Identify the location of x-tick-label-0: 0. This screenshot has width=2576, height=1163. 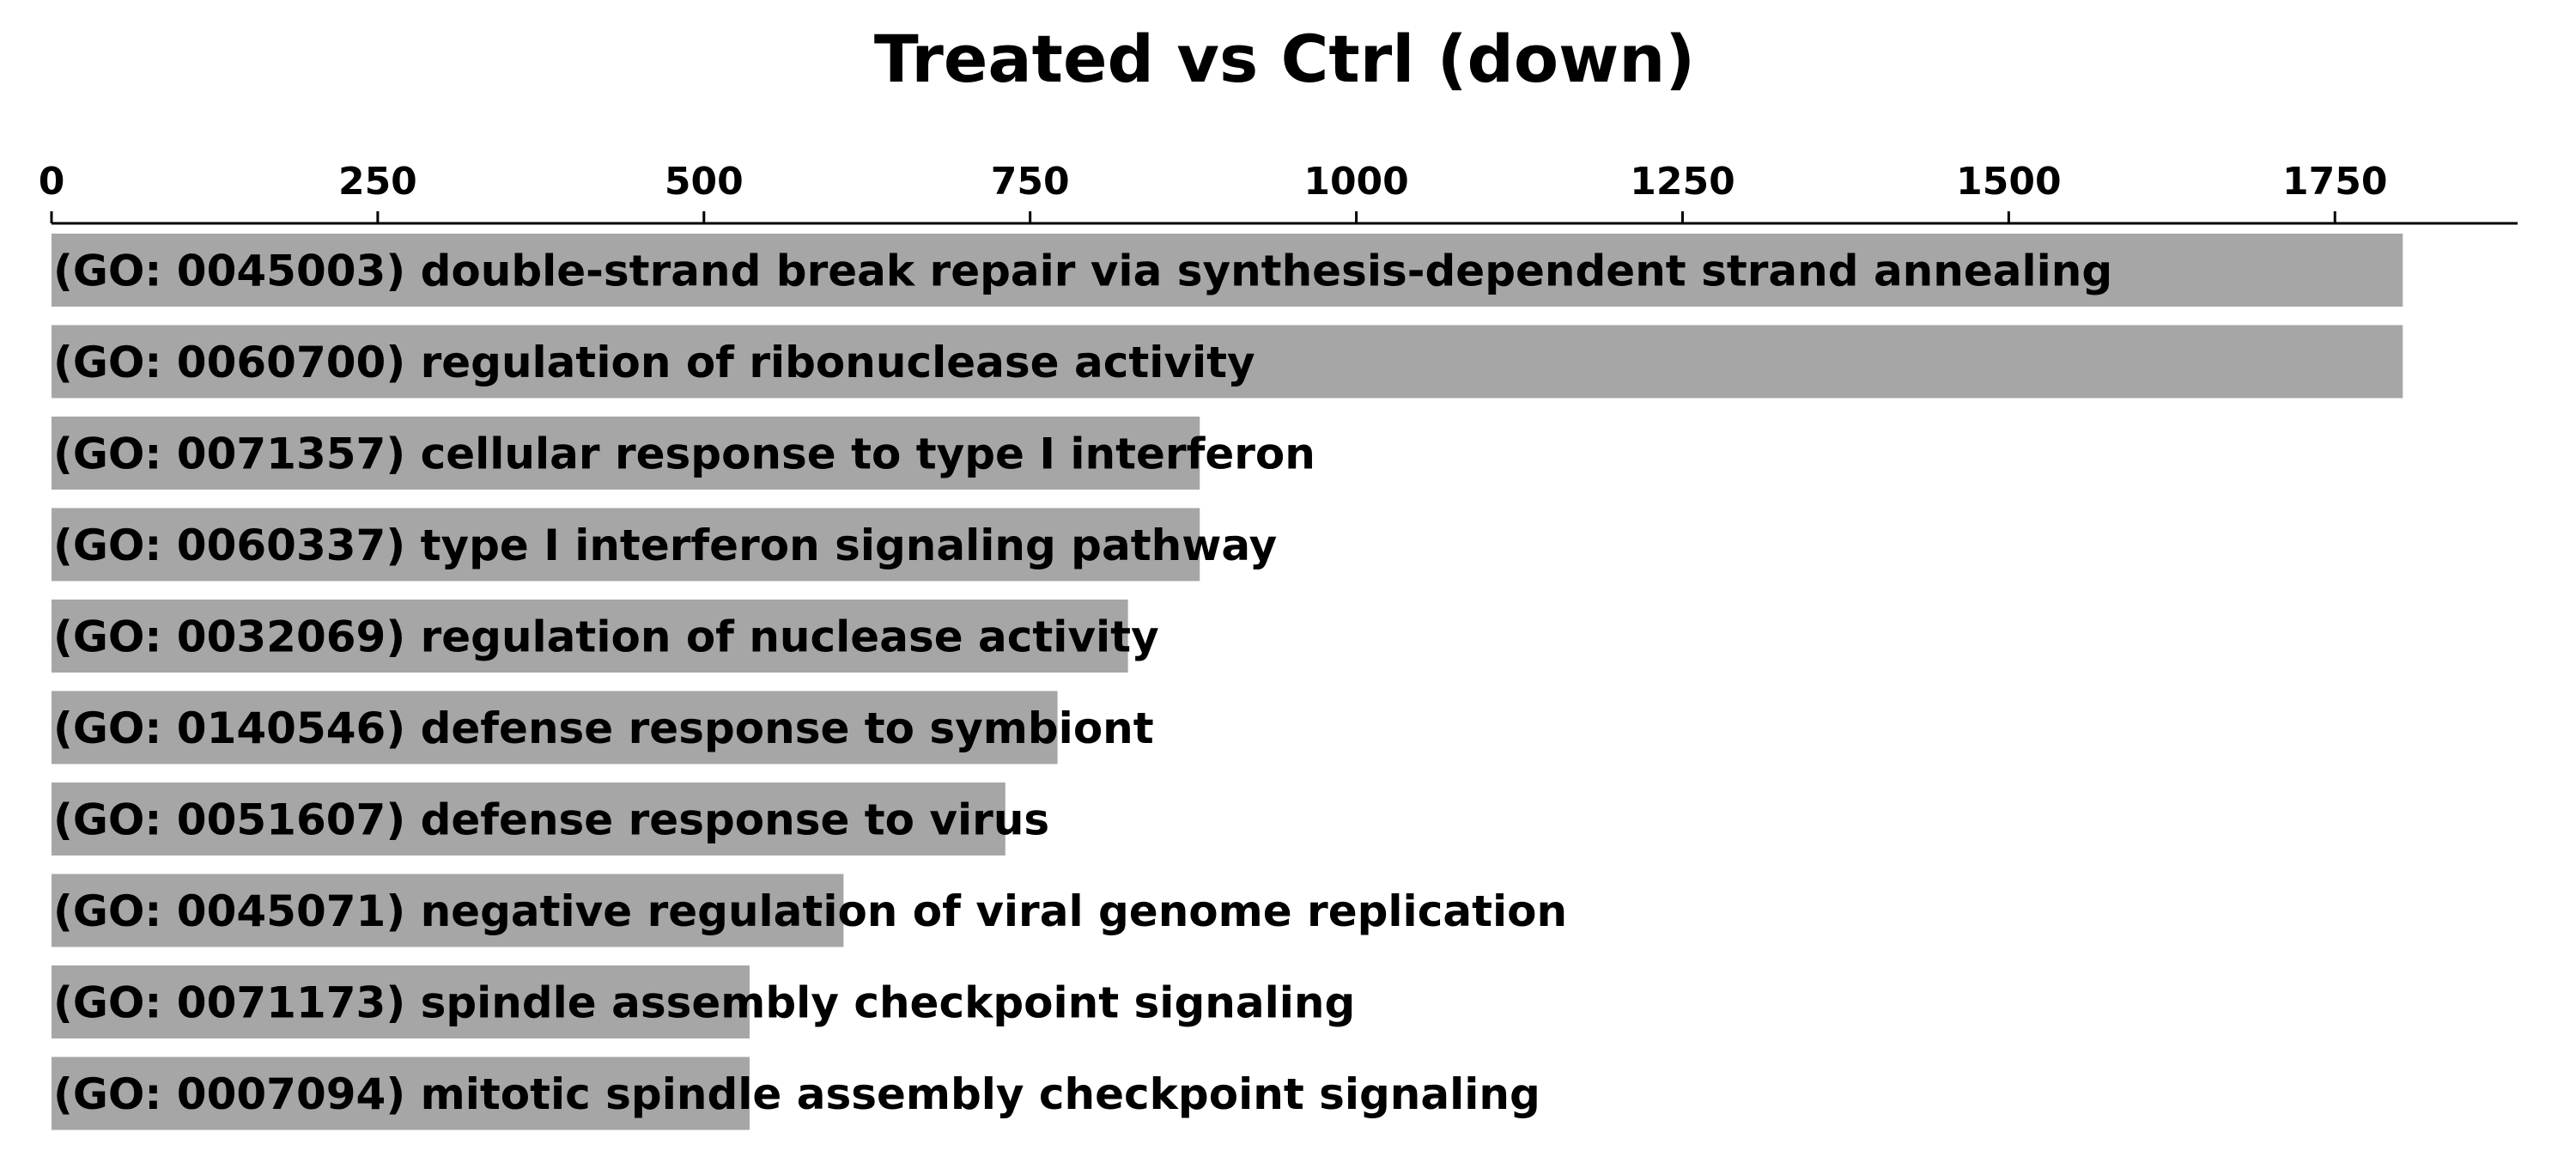
(52, 182).